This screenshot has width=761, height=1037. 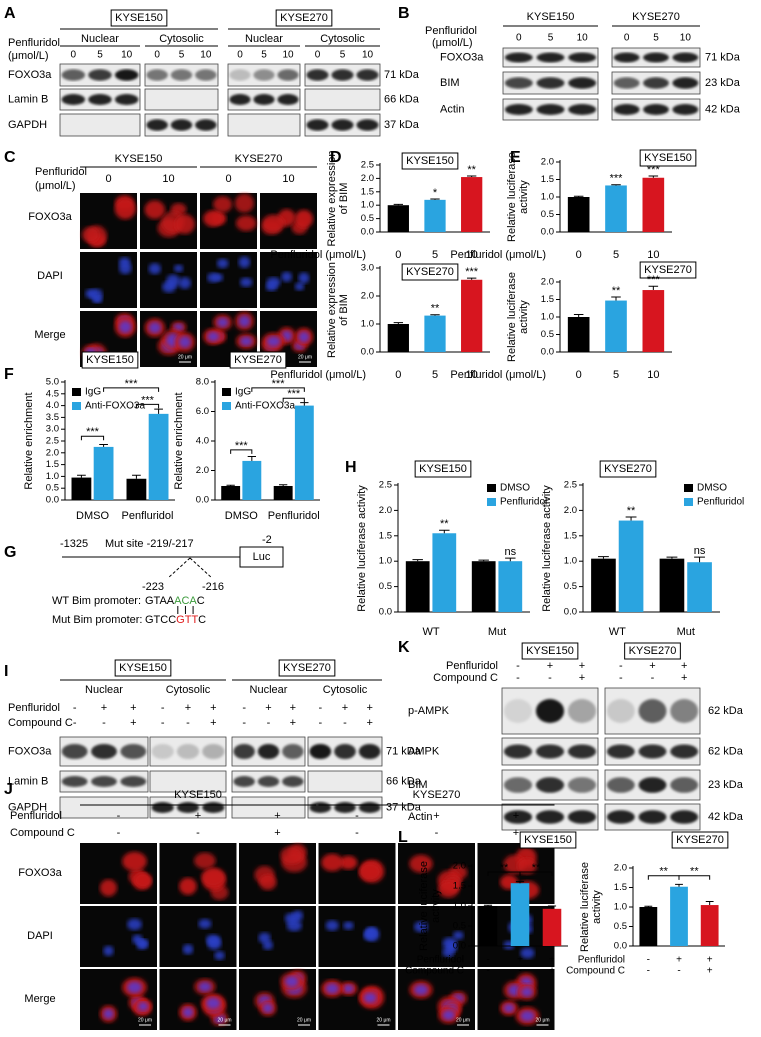 What do you see at coordinates (96, 601) in the screenshot?
I see `promoter-label: WT Bim promoter:` at bounding box center [96, 601].